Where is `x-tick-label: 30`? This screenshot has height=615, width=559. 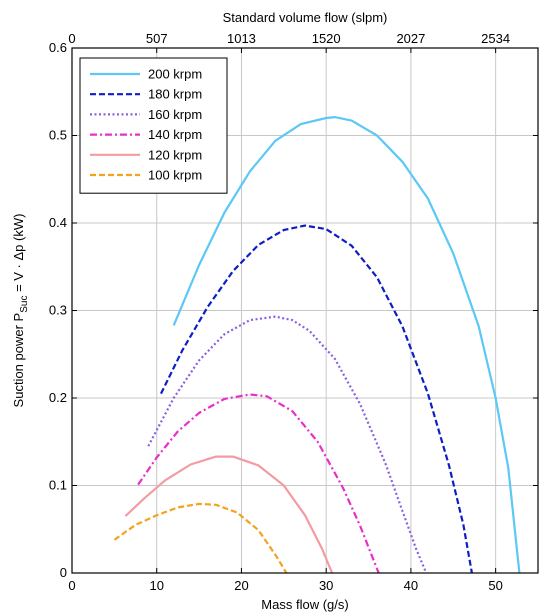
x-tick-label: 30 is located at coordinates (326, 585).